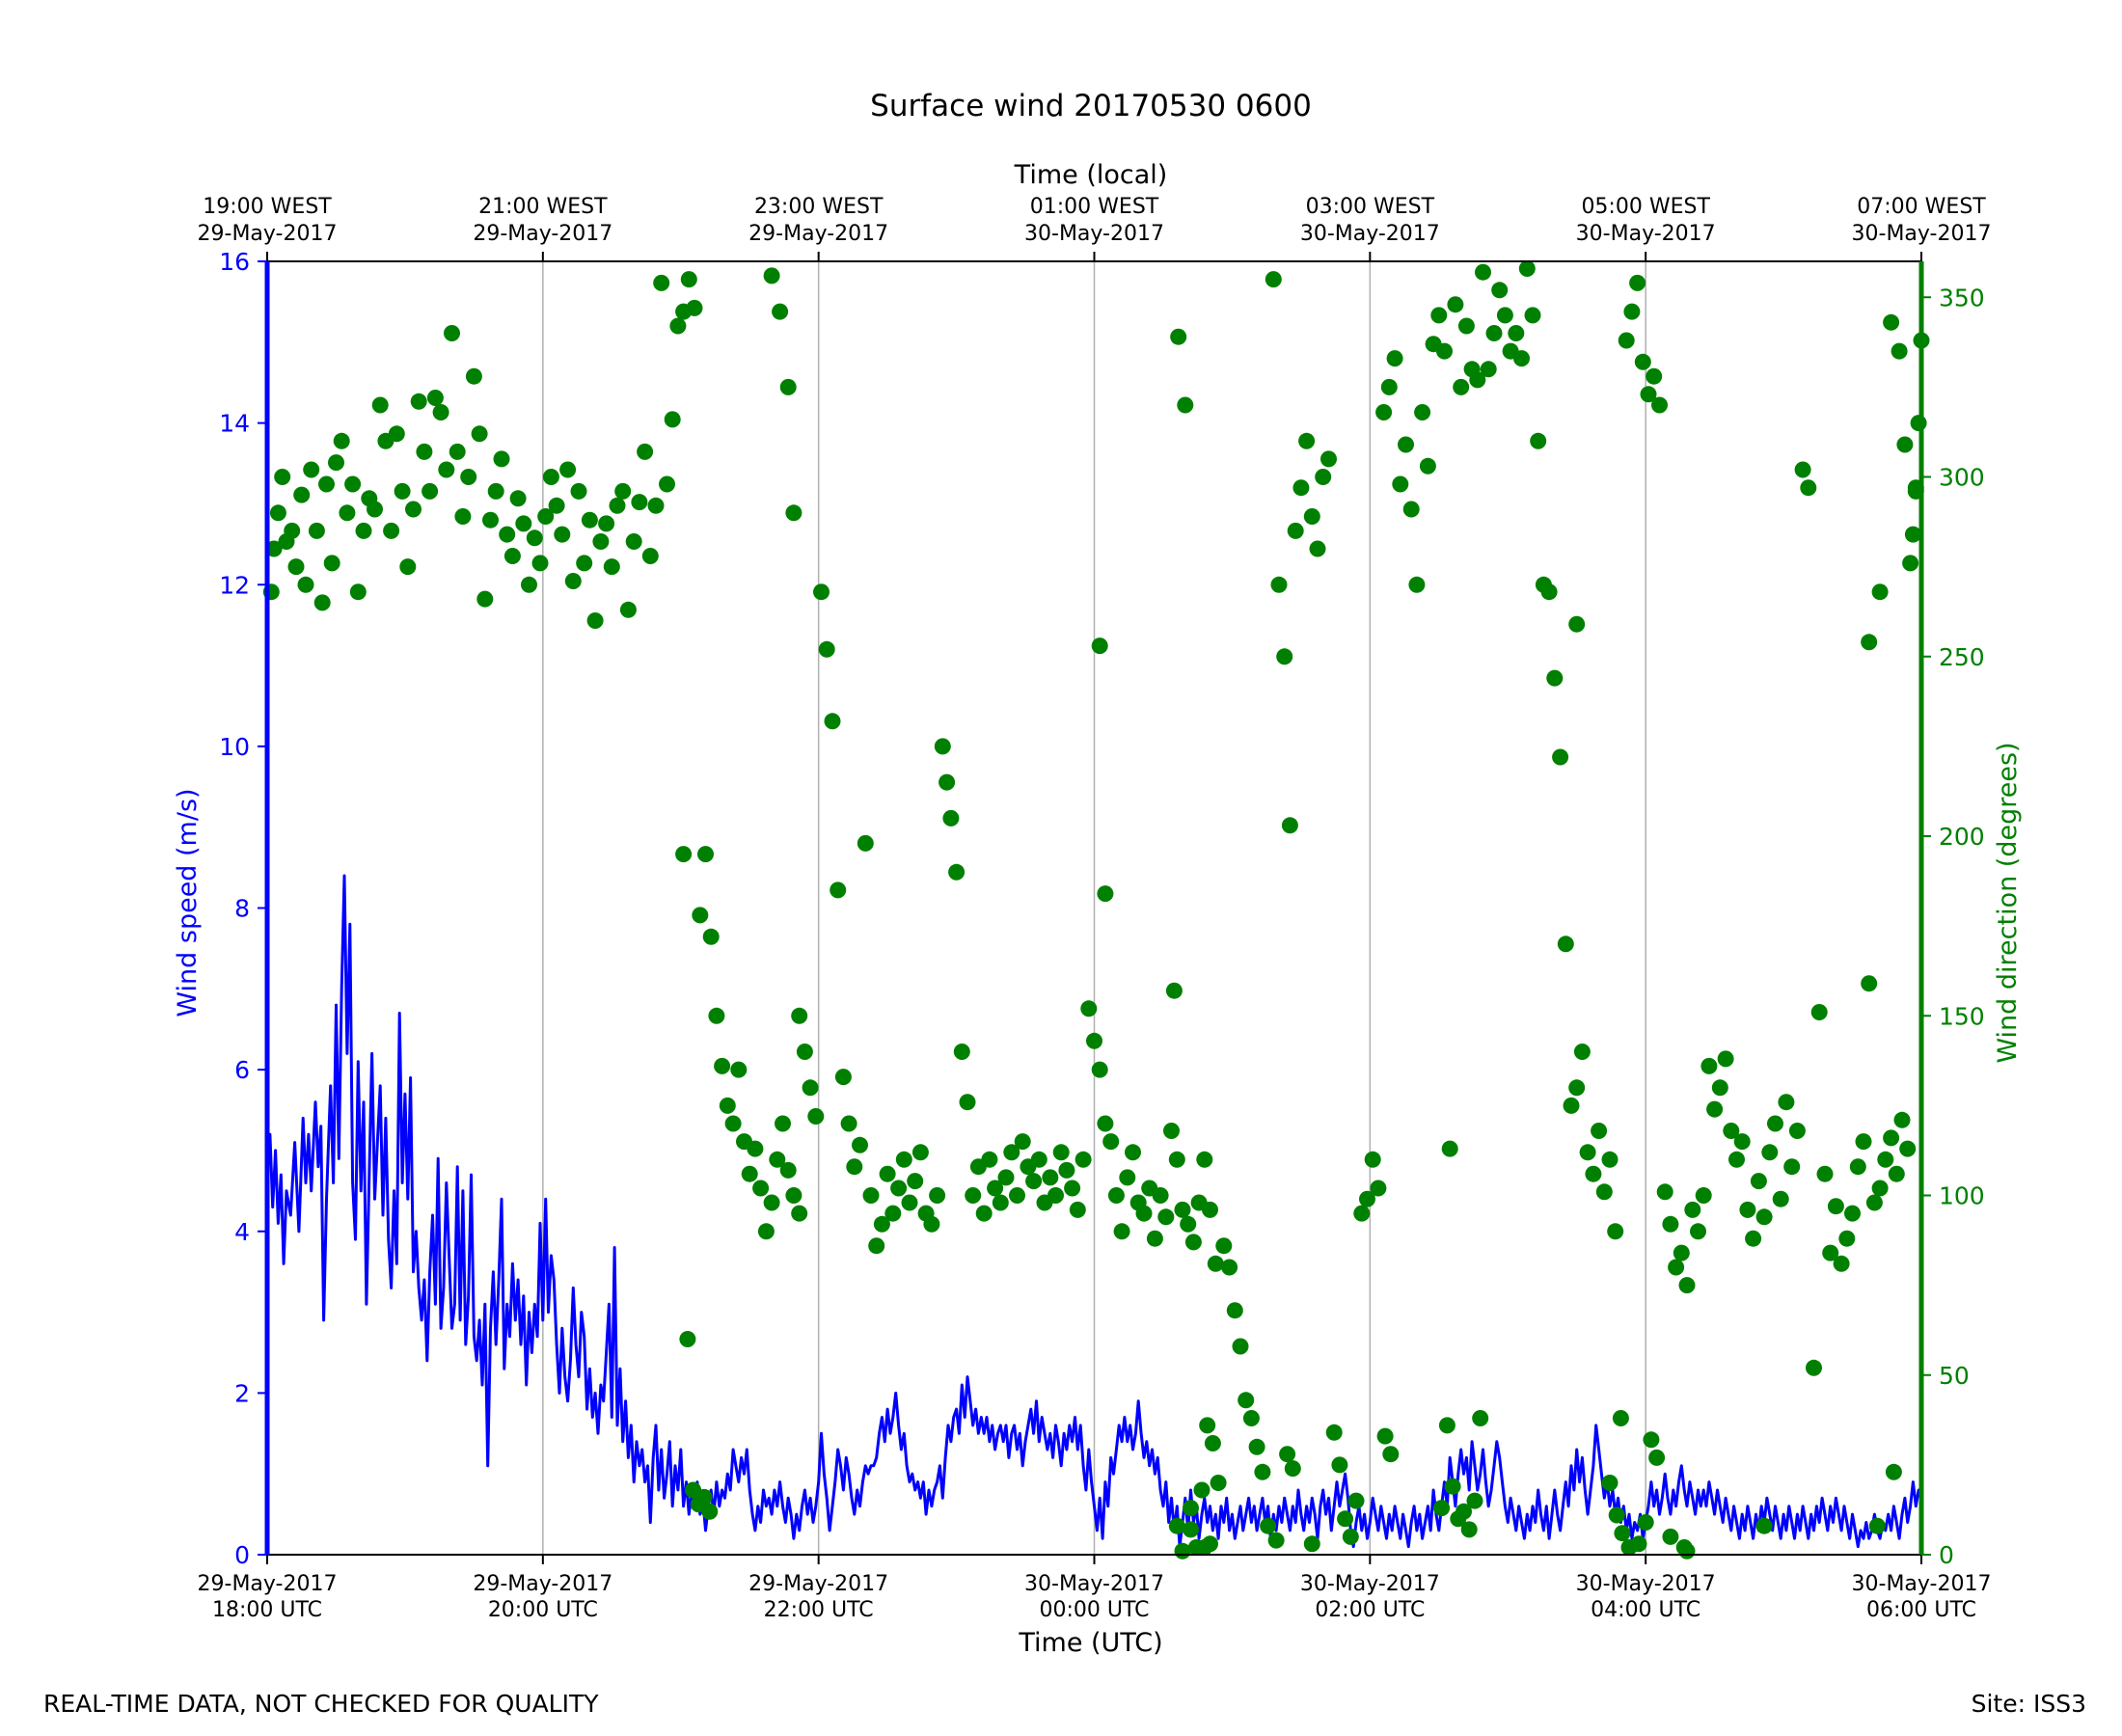 The width and height of the screenshot is (2122, 1736). I want to click on quality-note: REAL-TIME DATA, NOT CHECKED FOR QUALITY, so click(321, 1704).